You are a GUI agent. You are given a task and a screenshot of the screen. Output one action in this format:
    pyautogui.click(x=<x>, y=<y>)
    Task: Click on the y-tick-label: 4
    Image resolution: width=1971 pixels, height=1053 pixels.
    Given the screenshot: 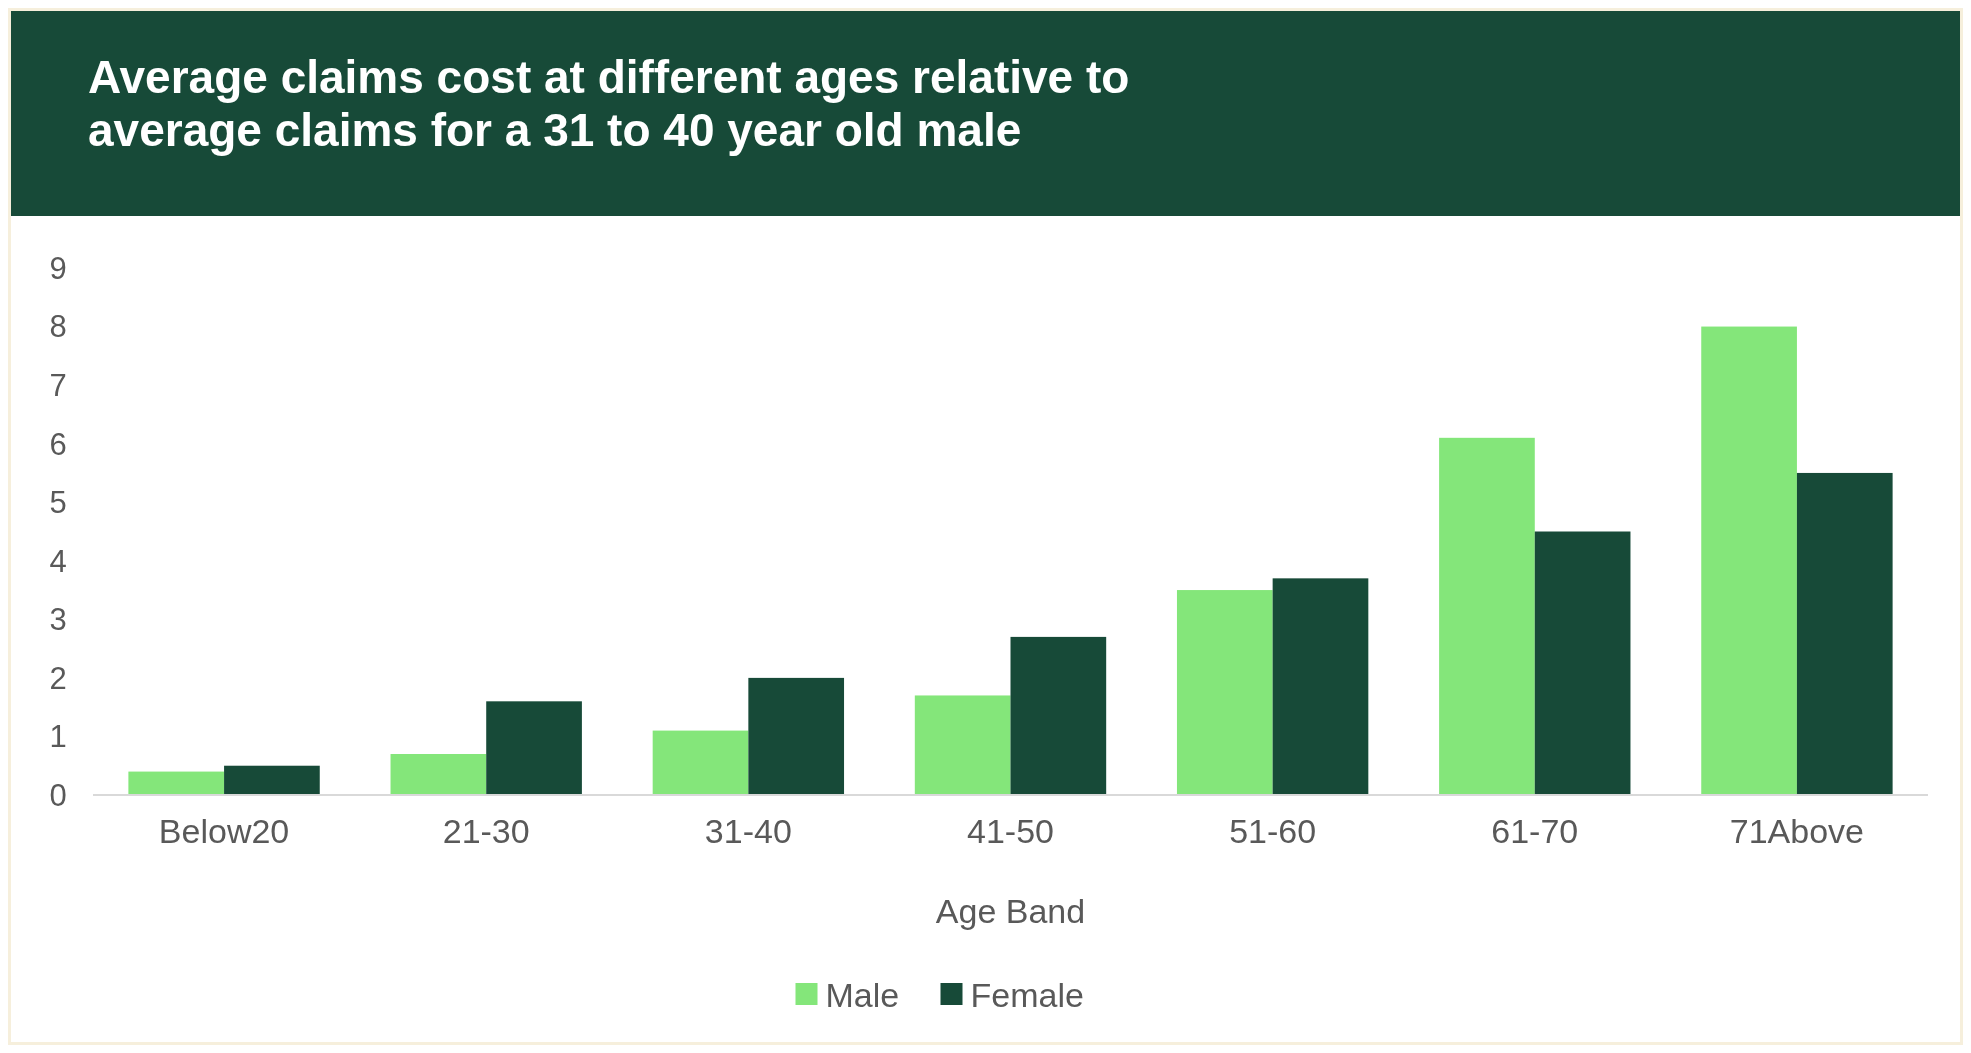 What is the action you would take?
    pyautogui.click(x=58, y=561)
    